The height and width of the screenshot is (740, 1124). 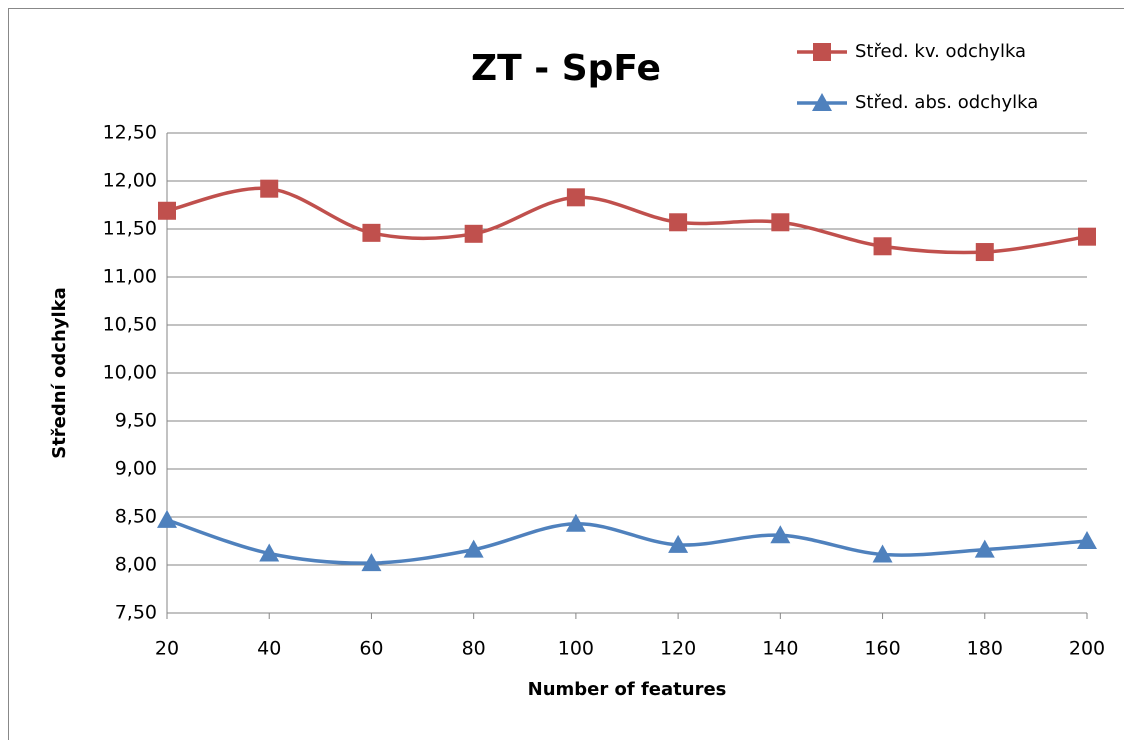 What do you see at coordinates (136, 565) in the screenshot?
I see `y-tick-label: 8,00` at bounding box center [136, 565].